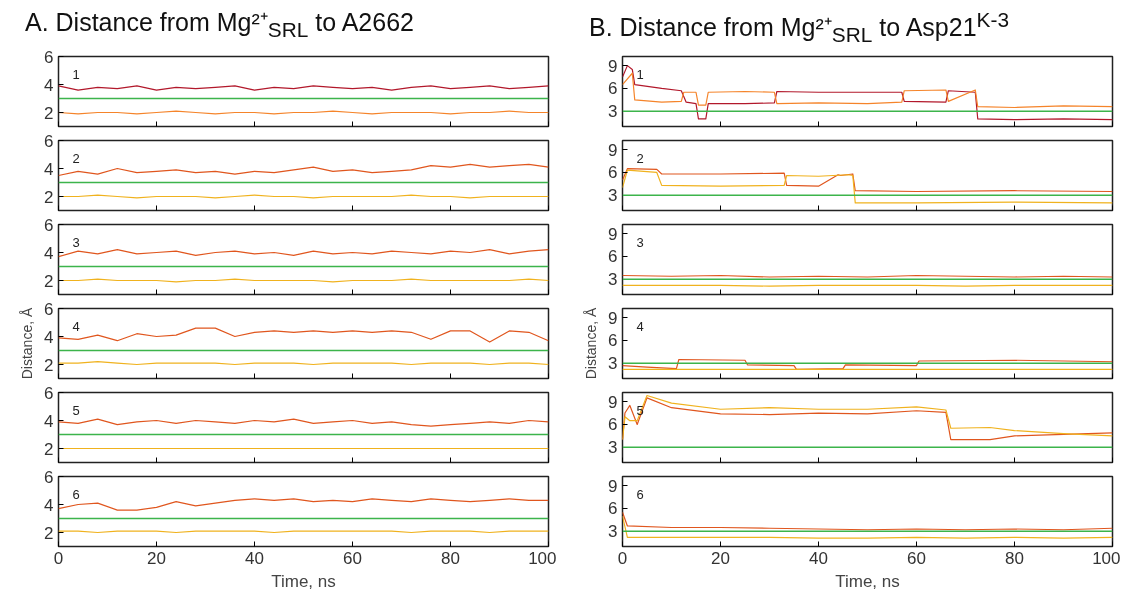  What do you see at coordinates (76, 410) in the screenshot?
I see `annotation: 5` at bounding box center [76, 410].